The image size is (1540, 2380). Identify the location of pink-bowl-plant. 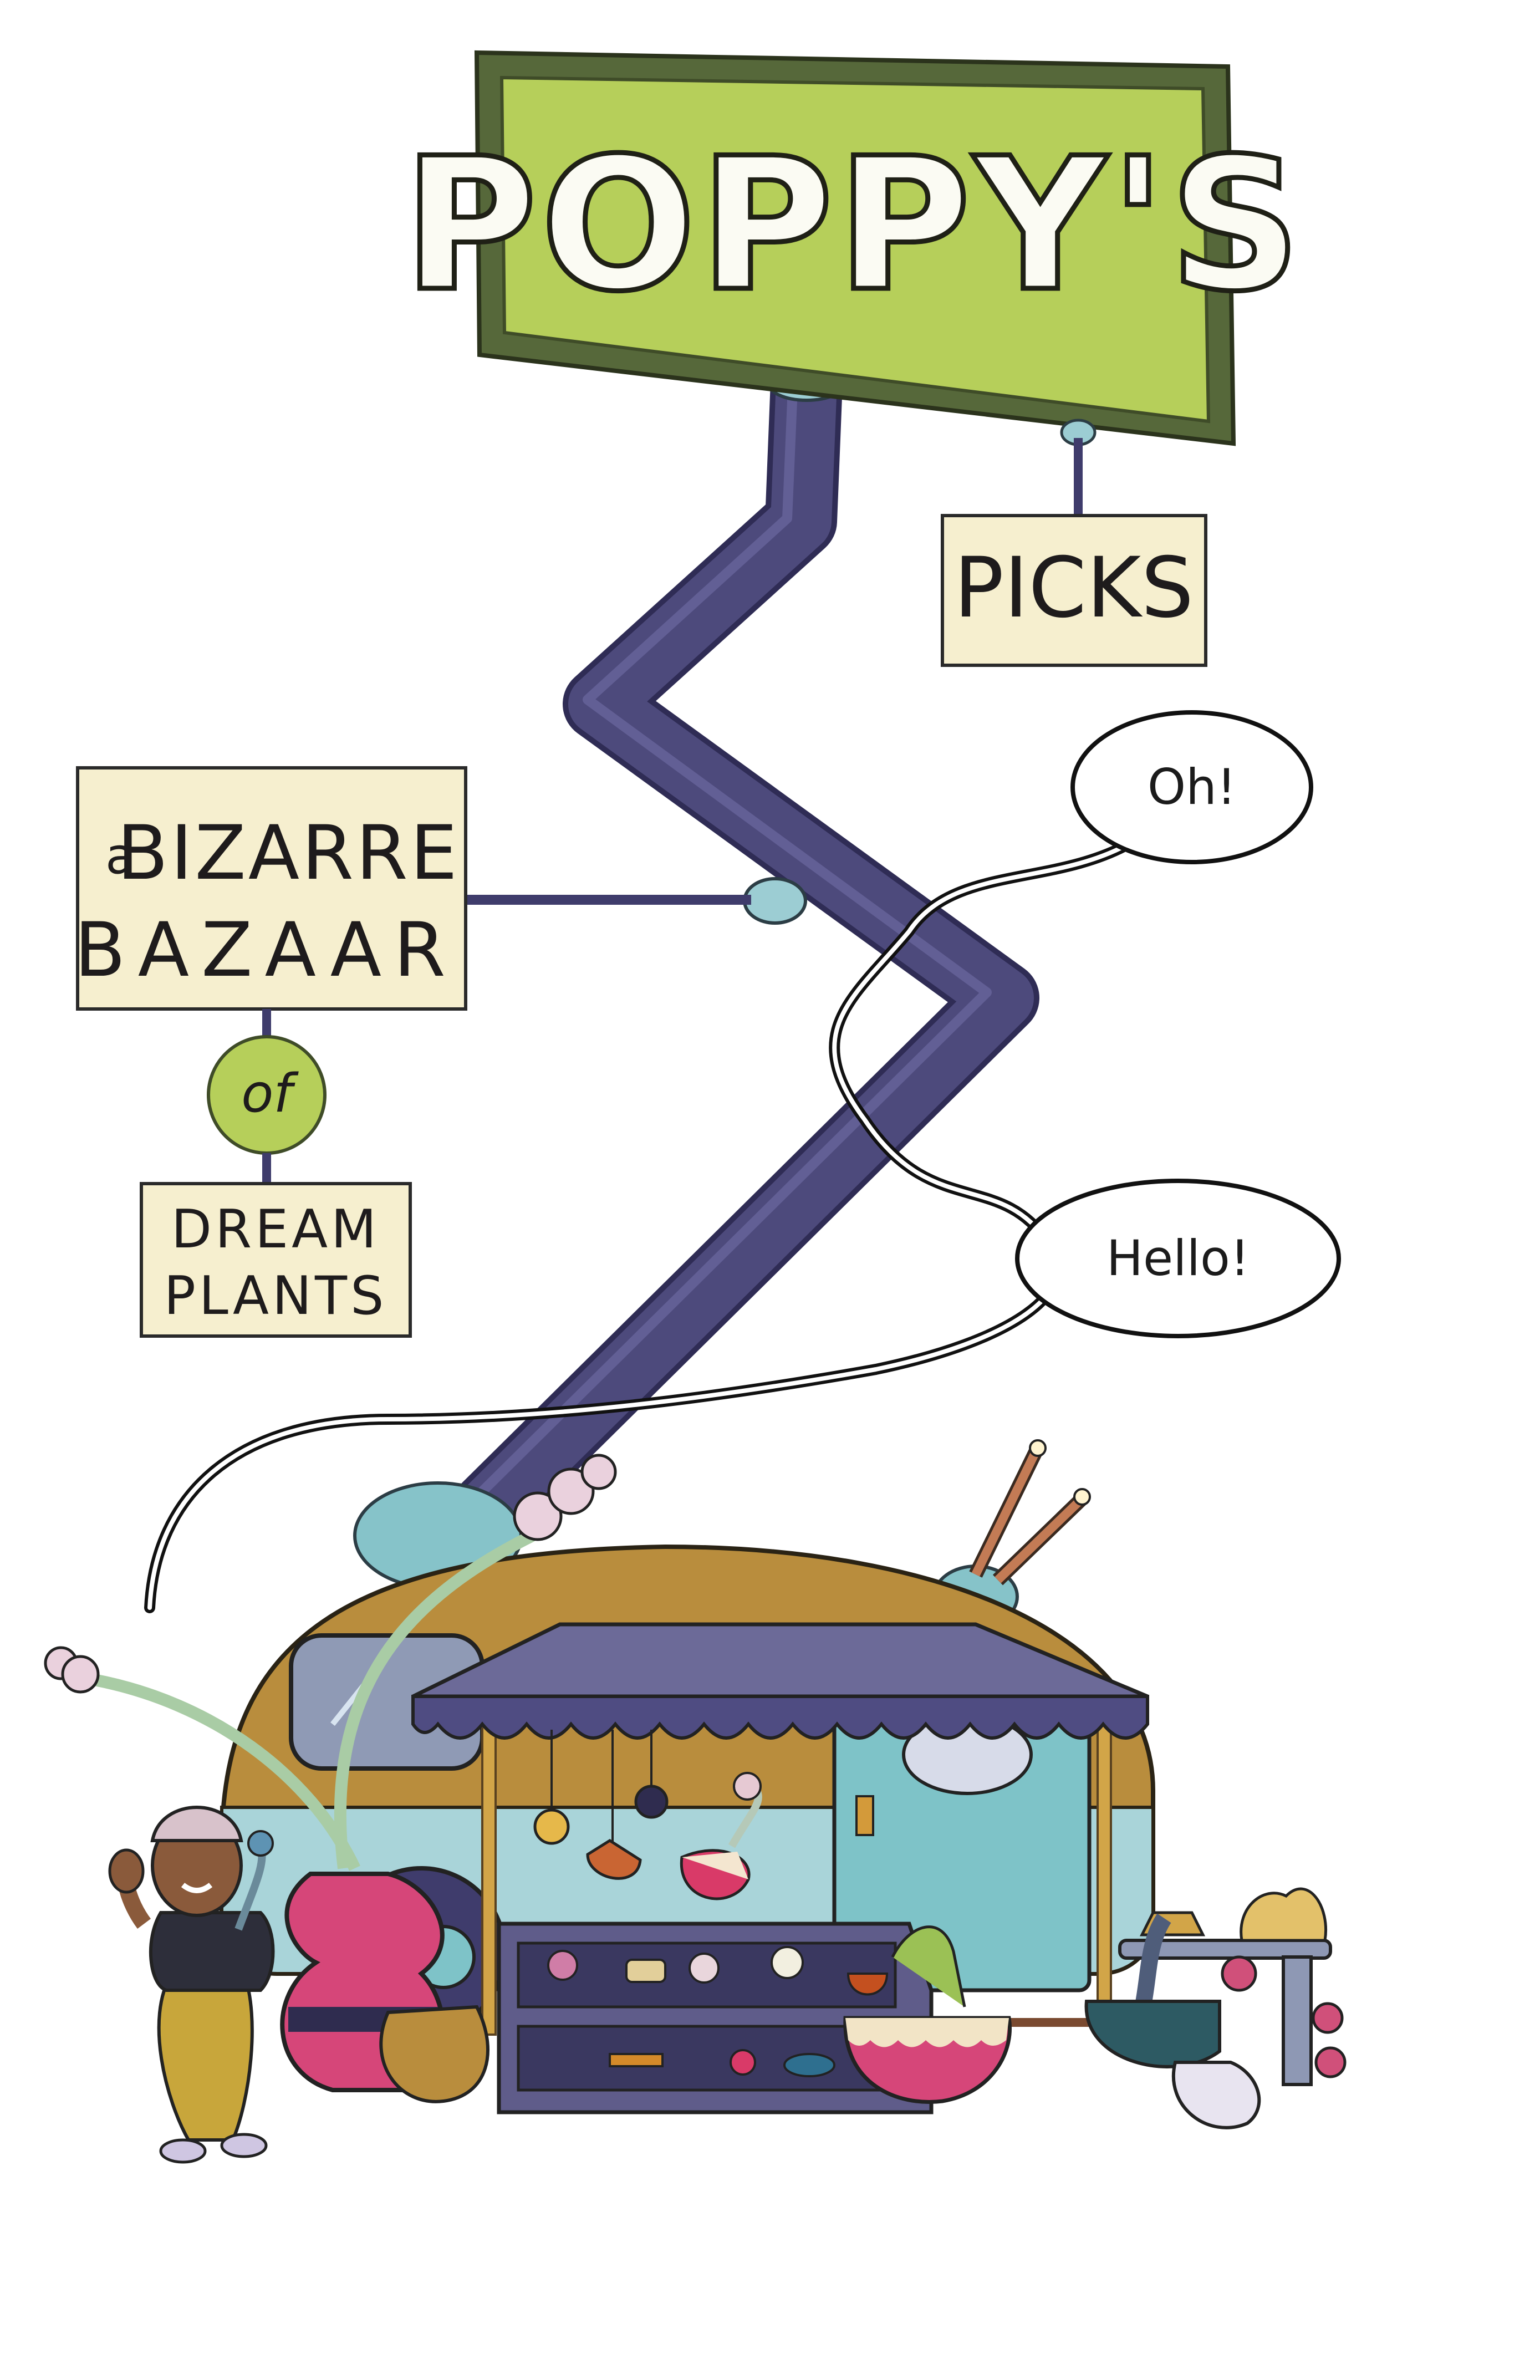
(927, 2014).